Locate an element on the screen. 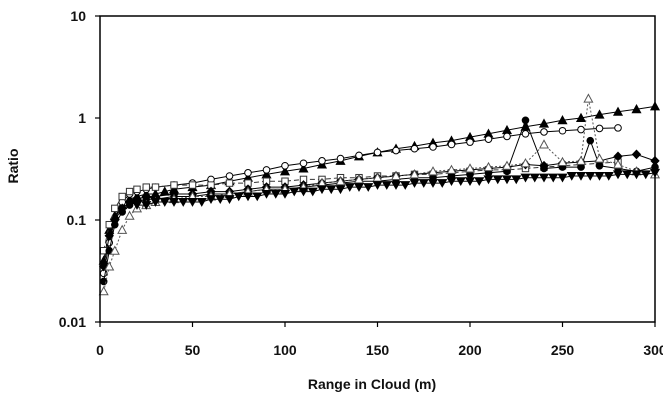  x-tick-label: 250 is located at coordinates (563, 350).